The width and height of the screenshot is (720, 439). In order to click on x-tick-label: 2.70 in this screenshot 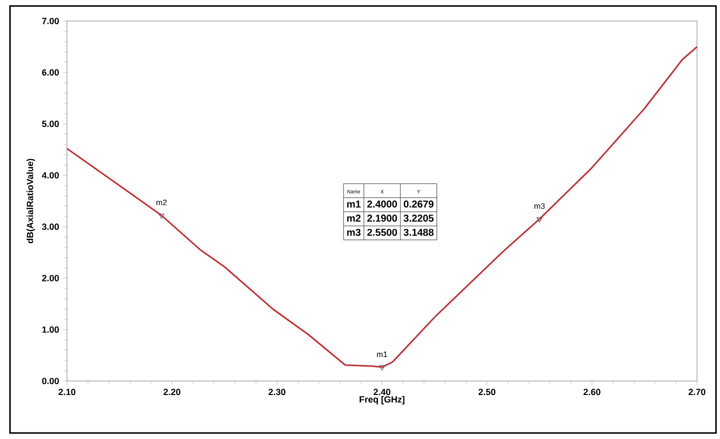, I will do `click(697, 392)`.